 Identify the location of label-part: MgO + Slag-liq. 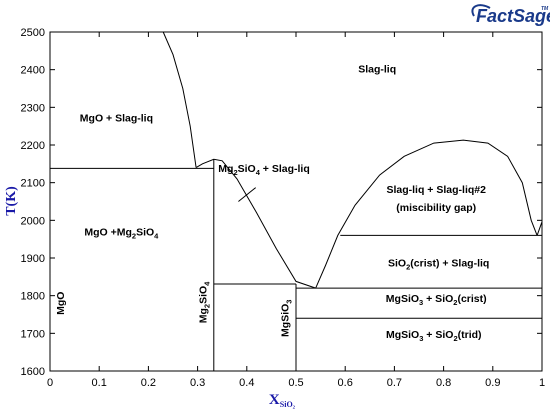
(116, 119).